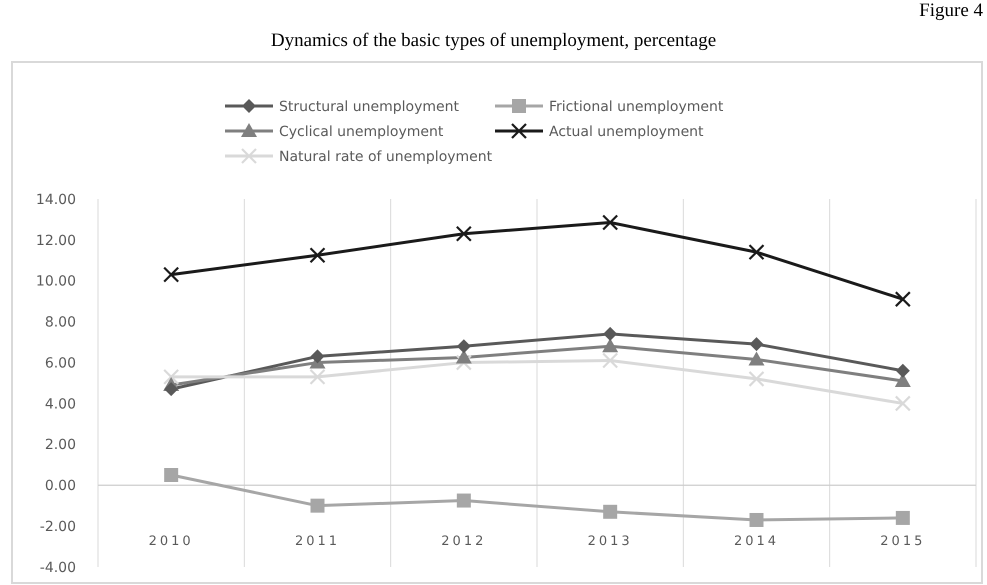 This screenshot has width=987, height=585. I want to click on chart-title: Dynamics of the basic types of unemployment, percentage, so click(493, 40).